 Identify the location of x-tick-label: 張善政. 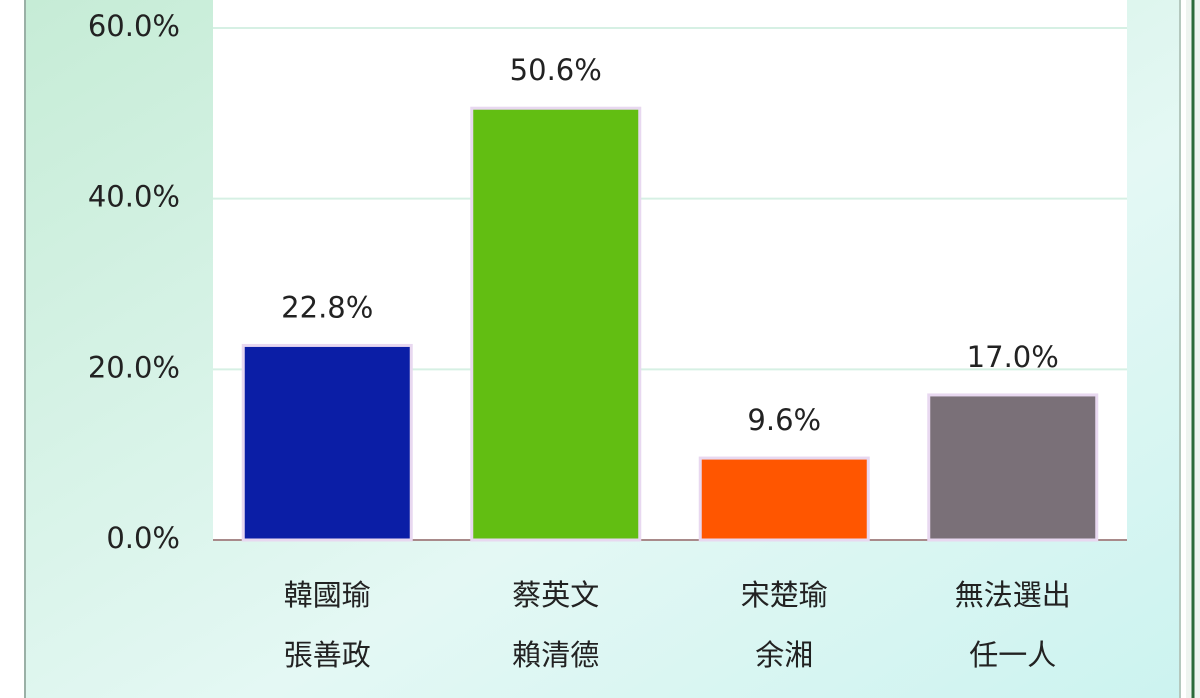
(327, 655).